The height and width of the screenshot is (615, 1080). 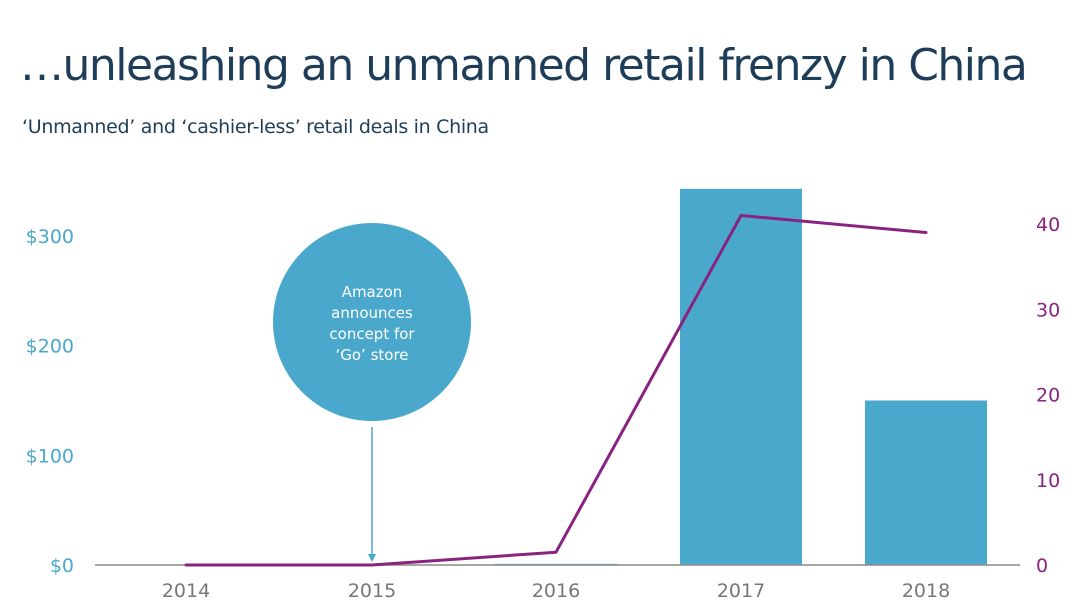 What do you see at coordinates (372, 591) in the screenshot?
I see `x-tick-label: 2015` at bounding box center [372, 591].